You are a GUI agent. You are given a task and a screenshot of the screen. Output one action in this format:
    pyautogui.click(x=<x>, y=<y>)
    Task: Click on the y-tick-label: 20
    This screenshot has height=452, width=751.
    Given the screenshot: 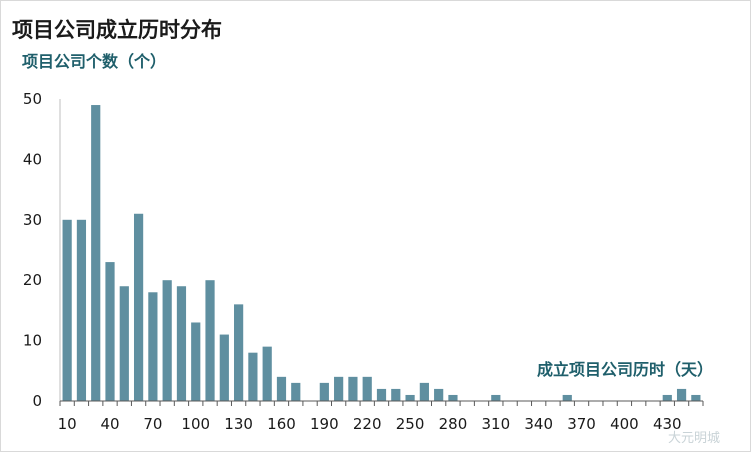 What is the action you would take?
    pyautogui.click(x=32, y=280)
    